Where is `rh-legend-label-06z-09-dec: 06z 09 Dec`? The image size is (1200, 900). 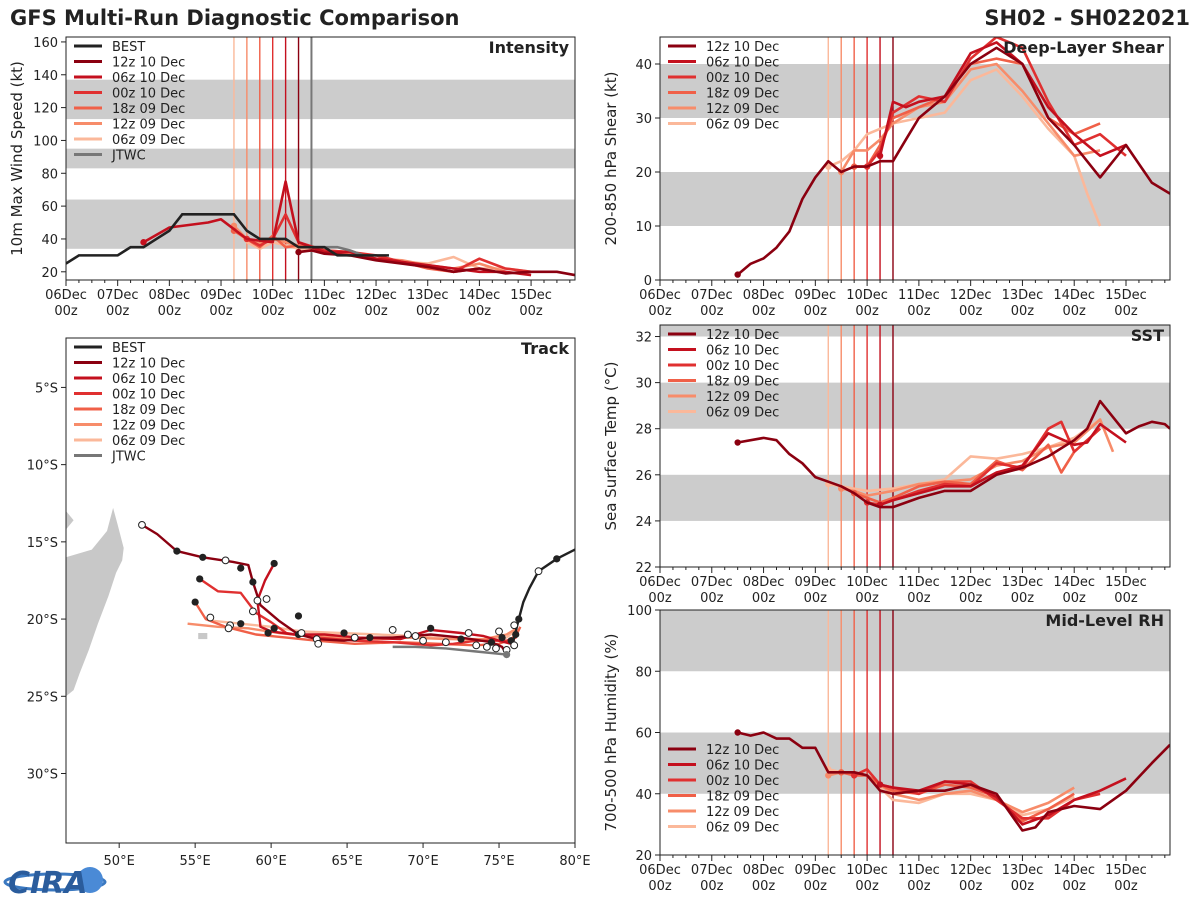 rh-legend-label-06z-09-dec: 06z 09 Dec is located at coordinates (742, 828).